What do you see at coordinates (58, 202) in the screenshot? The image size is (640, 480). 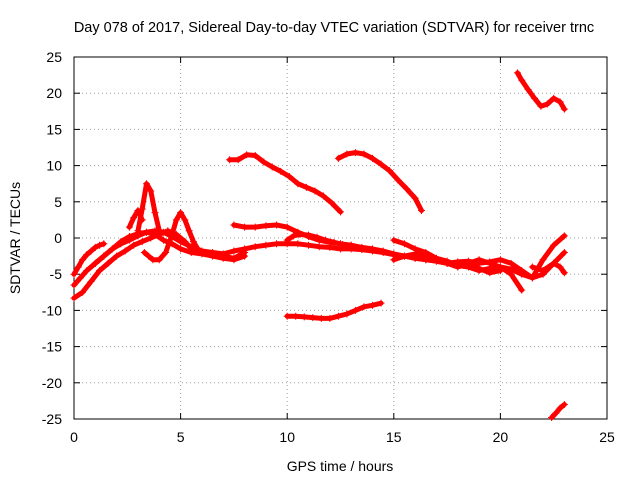 I see `y-tick-label: 5` at bounding box center [58, 202].